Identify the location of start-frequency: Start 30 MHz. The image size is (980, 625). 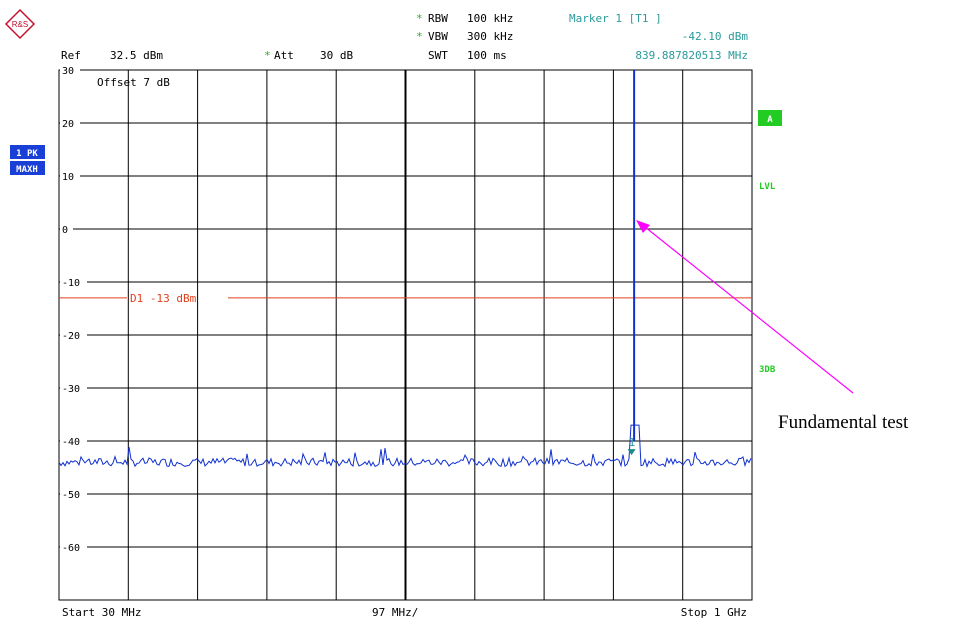
(101, 612).